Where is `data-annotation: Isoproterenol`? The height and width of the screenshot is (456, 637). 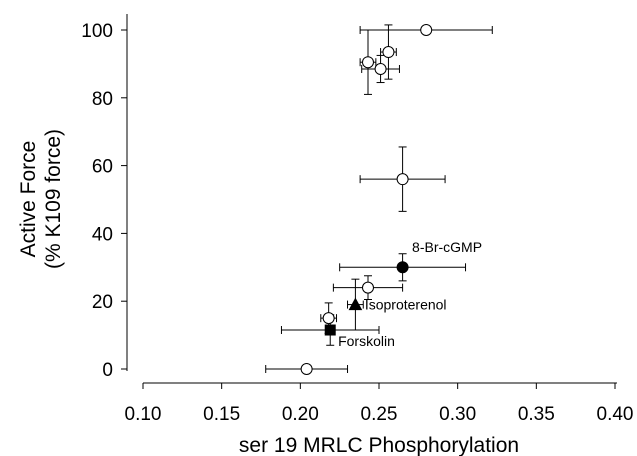 data-annotation: Isoproterenol is located at coordinates (406, 305).